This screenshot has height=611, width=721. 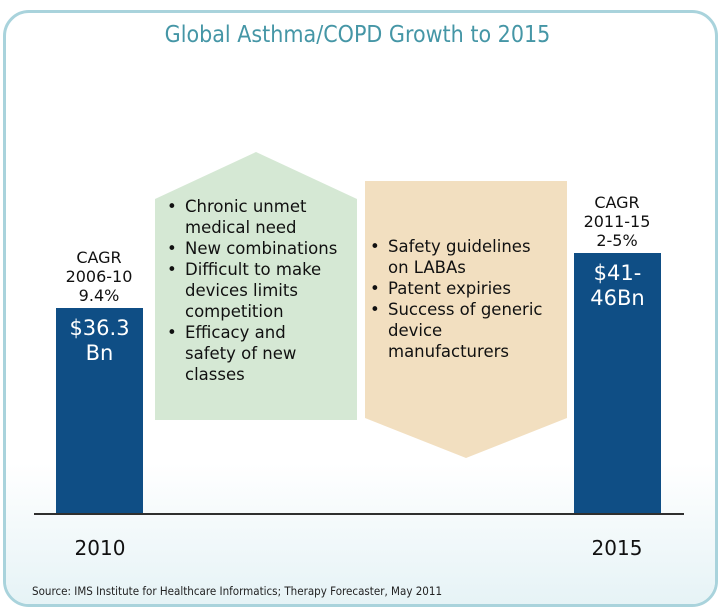 What do you see at coordinates (99, 257) in the screenshot?
I see `cagr-2010-line1: CAGR` at bounding box center [99, 257].